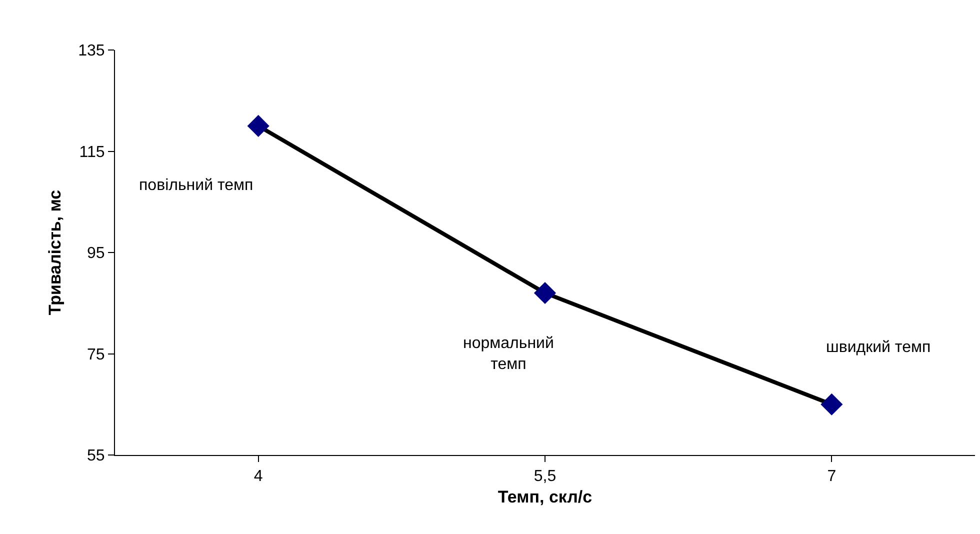 The width and height of the screenshot is (980, 534). What do you see at coordinates (96, 253) in the screenshot?
I see `y-tick-label: 95` at bounding box center [96, 253].